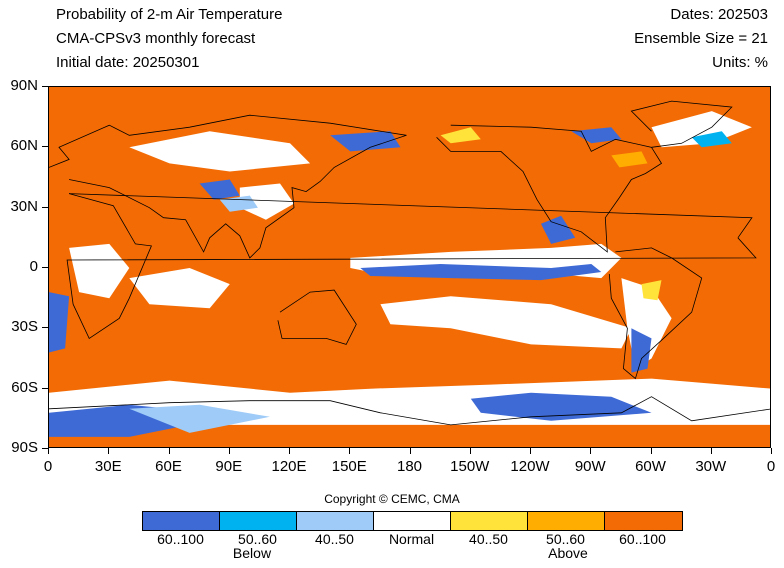 This screenshot has width=784, height=568. What do you see at coordinates (33, 266) in the screenshot?
I see `lat-tick-label: 0` at bounding box center [33, 266].